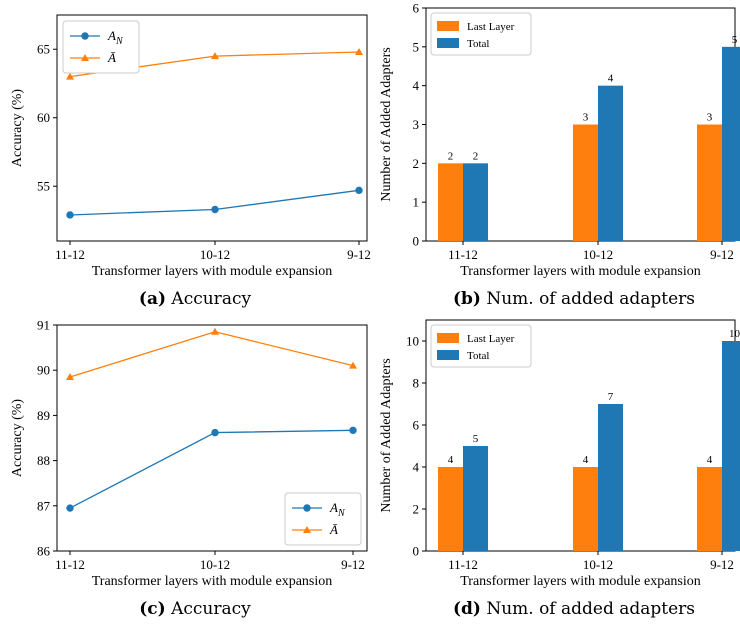 The width and height of the screenshot is (740, 629). I want to click on y-tick-label: 88, so click(43, 460).